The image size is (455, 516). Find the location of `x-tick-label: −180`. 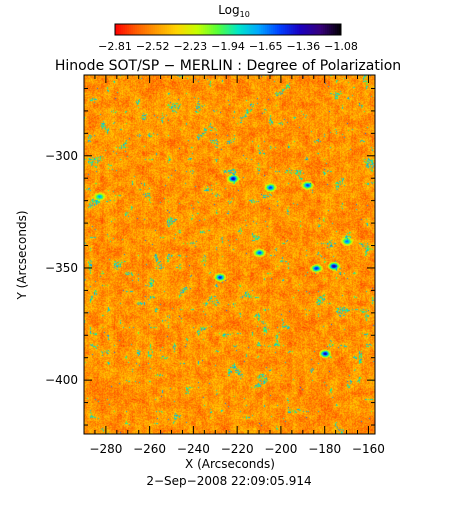

x-tick-label: −180 is located at coordinates (324, 449).